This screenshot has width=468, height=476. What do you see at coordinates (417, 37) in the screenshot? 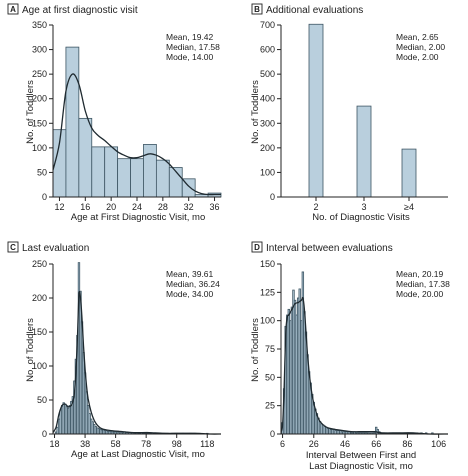
I see `panel-b-stat-mean: Mean, 2.65` at bounding box center [417, 37].